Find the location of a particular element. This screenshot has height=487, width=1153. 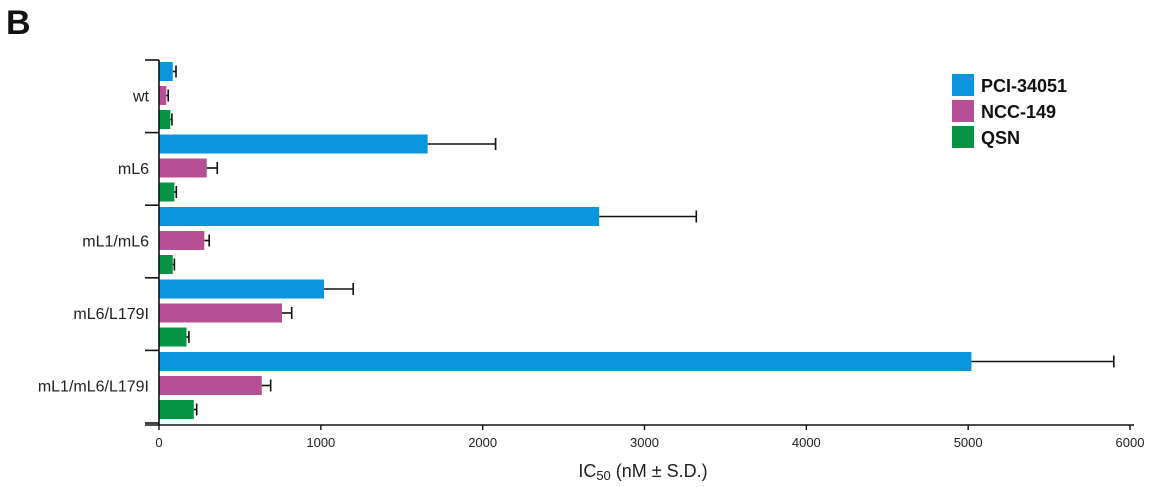

x-tick-label: 1000 is located at coordinates (320, 442).